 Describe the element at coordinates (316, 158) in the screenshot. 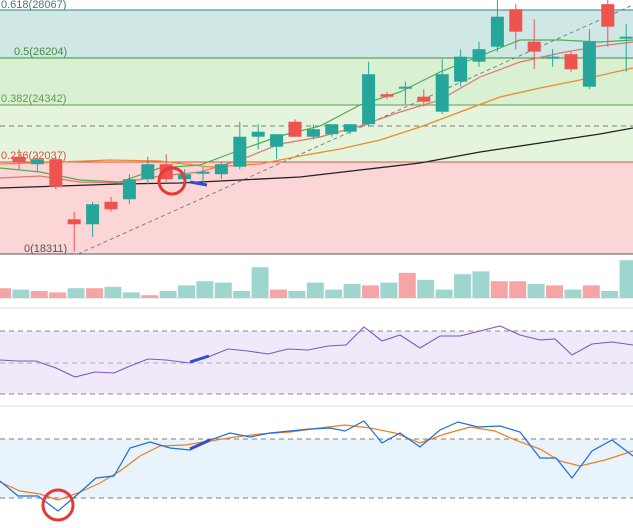

I see `ma-long-line` at that location.